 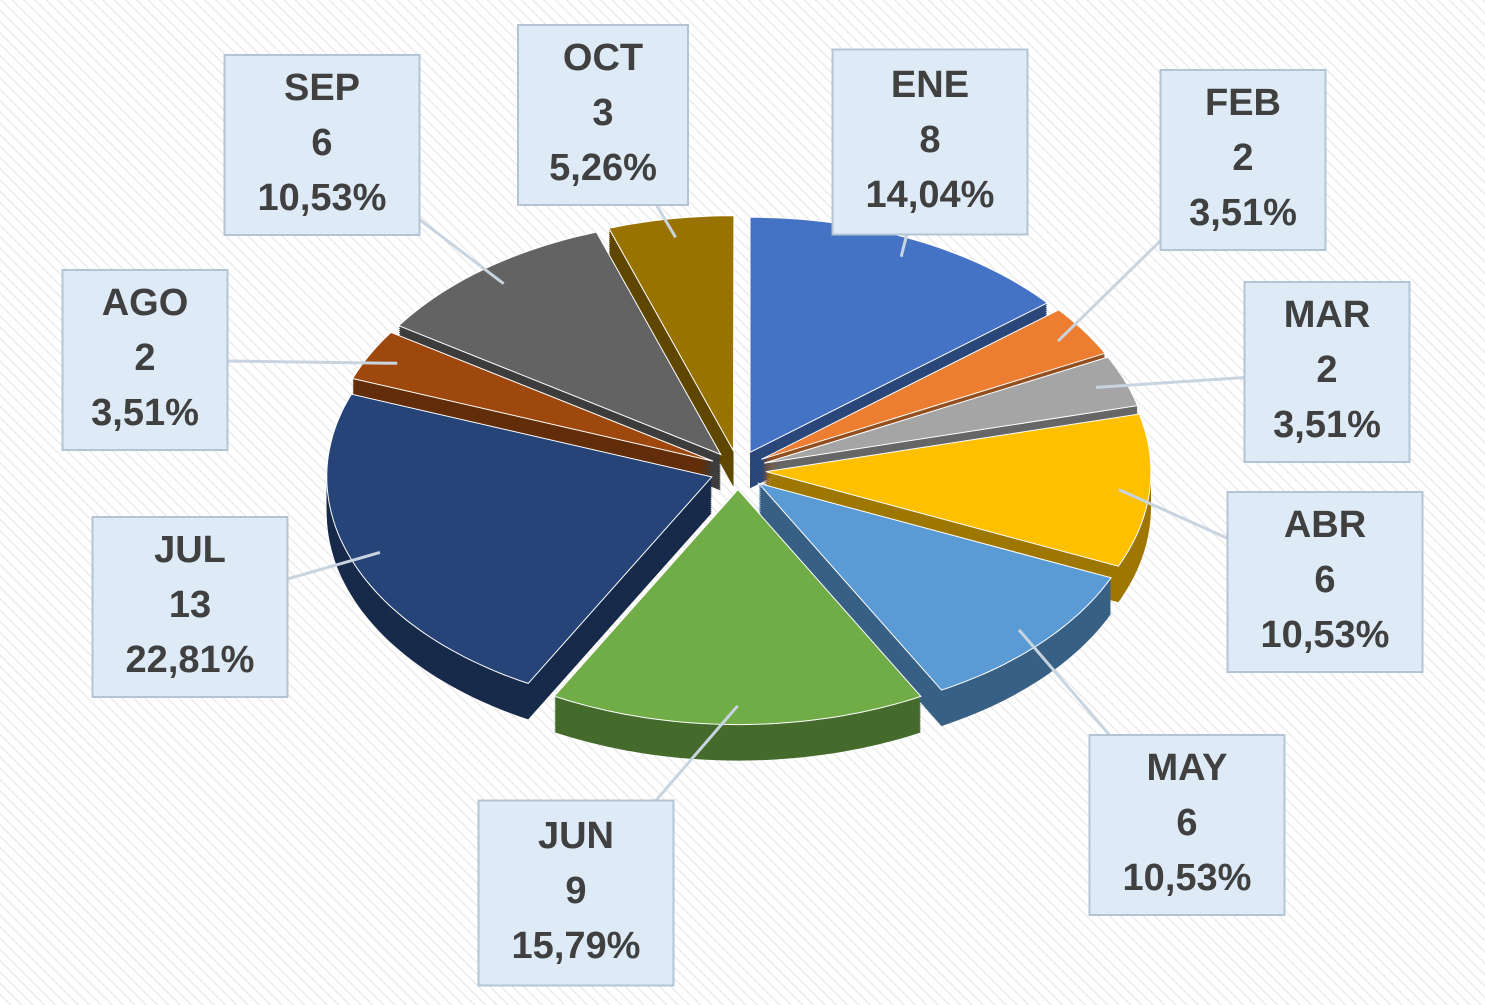 I want to click on category-label: JUN, so click(x=576, y=836).